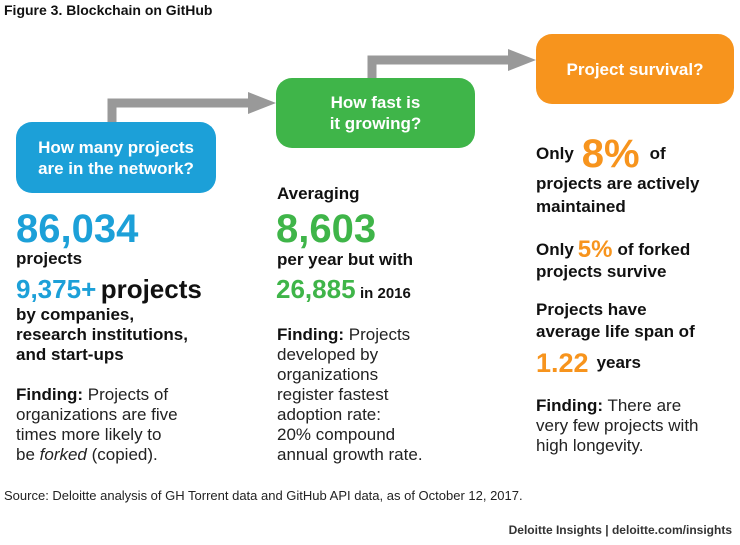 The width and height of the screenshot is (740, 545). Describe the element at coordinates (151, 289) in the screenshot. I see `org-projects-label: projects` at that location.